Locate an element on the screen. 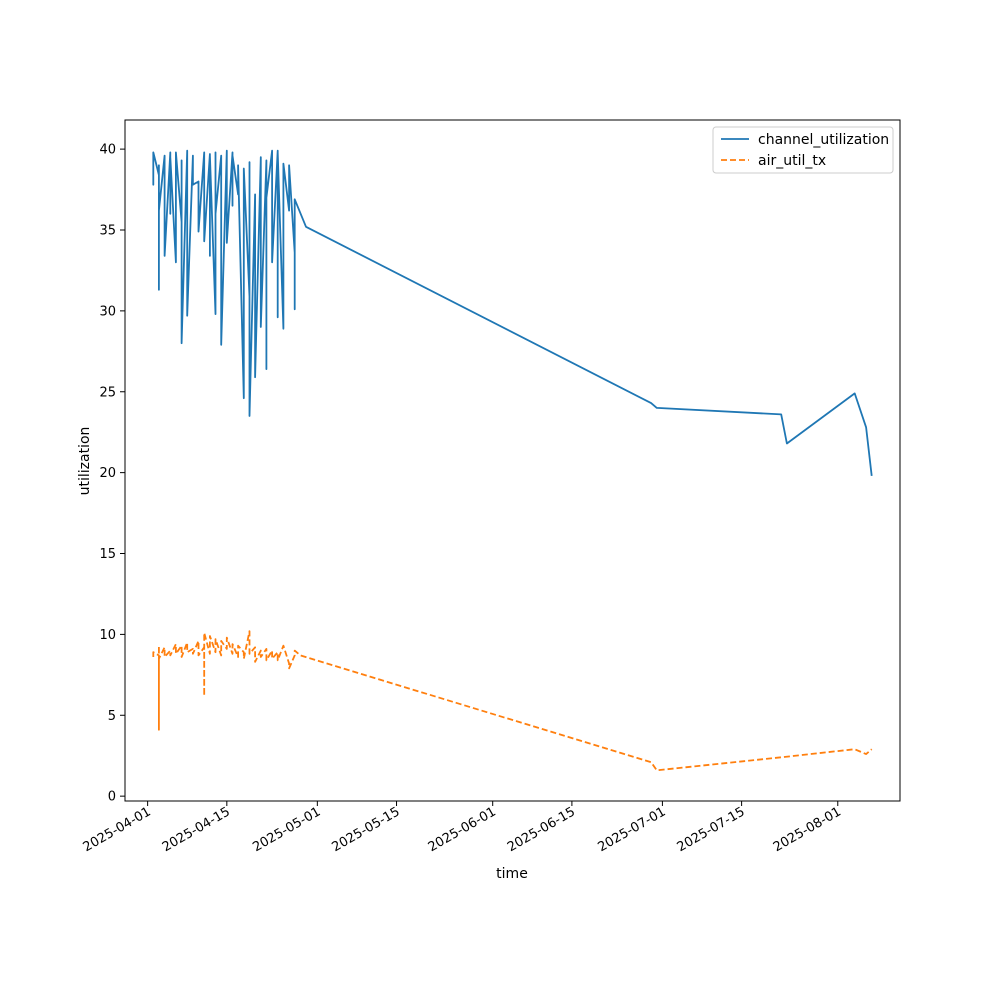 This screenshot has width=1000, height=1000. legend-label-air_util_tx: air_util_tx is located at coordinates (792, 161).